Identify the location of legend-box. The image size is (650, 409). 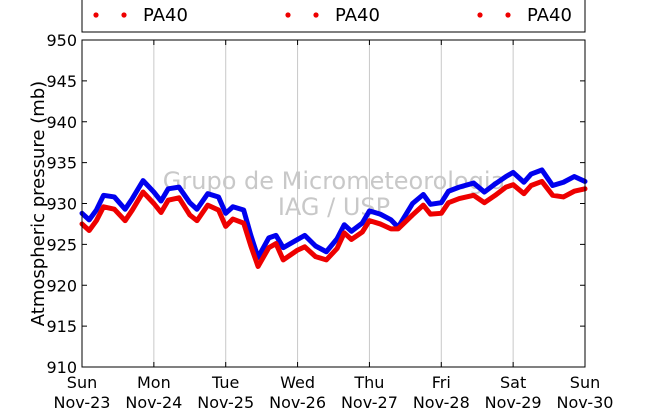
(333, 16).